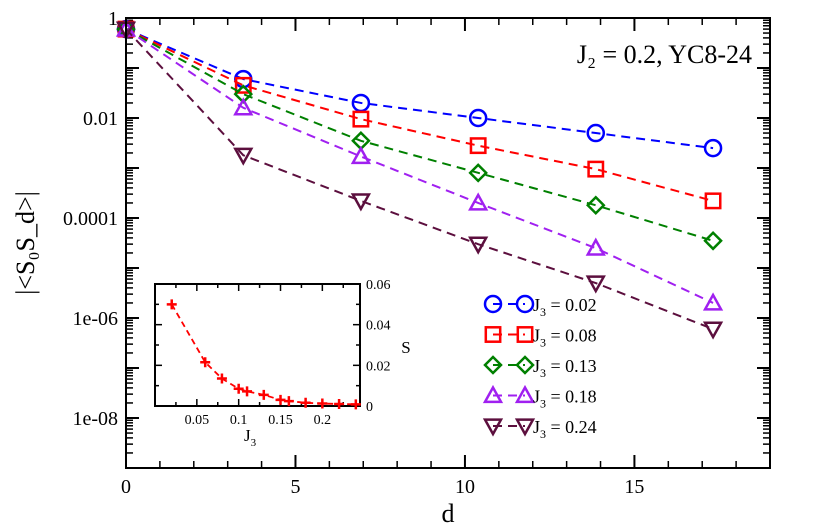 The image size is (830, 529). What do you see at coordinates (664, 54) in the screenshot?
I see `annotation-label: J₂ = 0.2, YC8-24` at bounding box center [664, 54].